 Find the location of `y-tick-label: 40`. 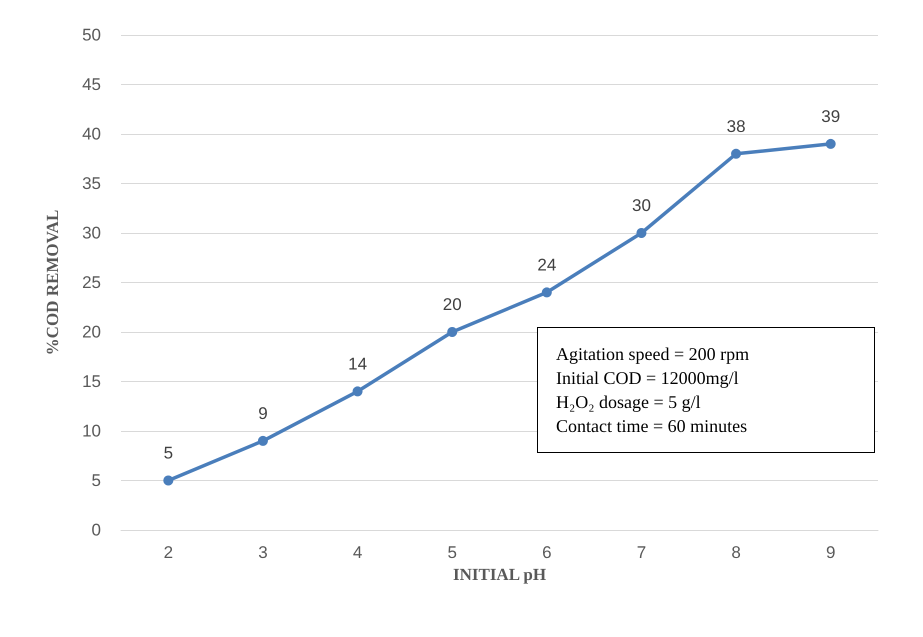

y-tick-label: 40 is located at coordinates (91, 134).